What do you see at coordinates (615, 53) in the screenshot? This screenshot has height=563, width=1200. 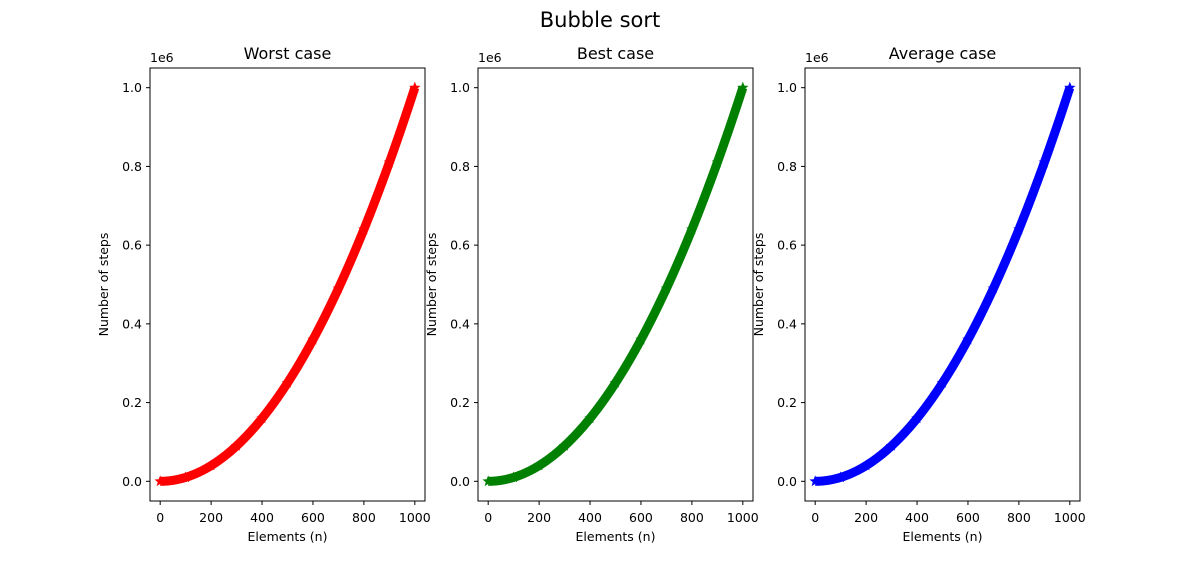 I see `subplot-title: Best case` at bounding box center [615, 53].